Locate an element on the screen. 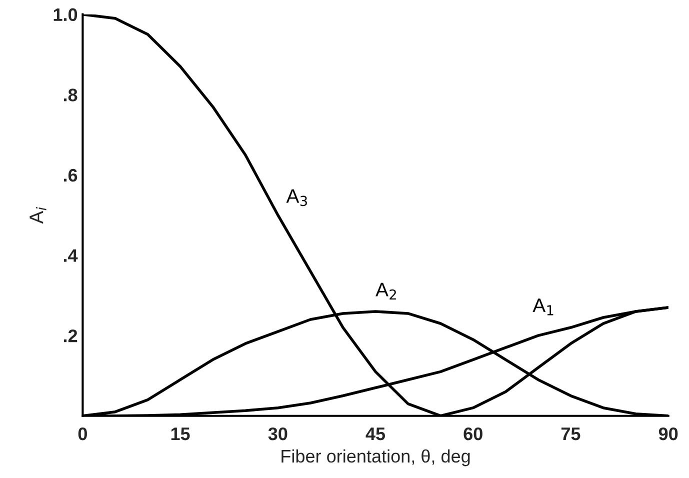 This screenshot has height=478, width=689. x-tick-label: 15 is located at coordinates (180, 434).